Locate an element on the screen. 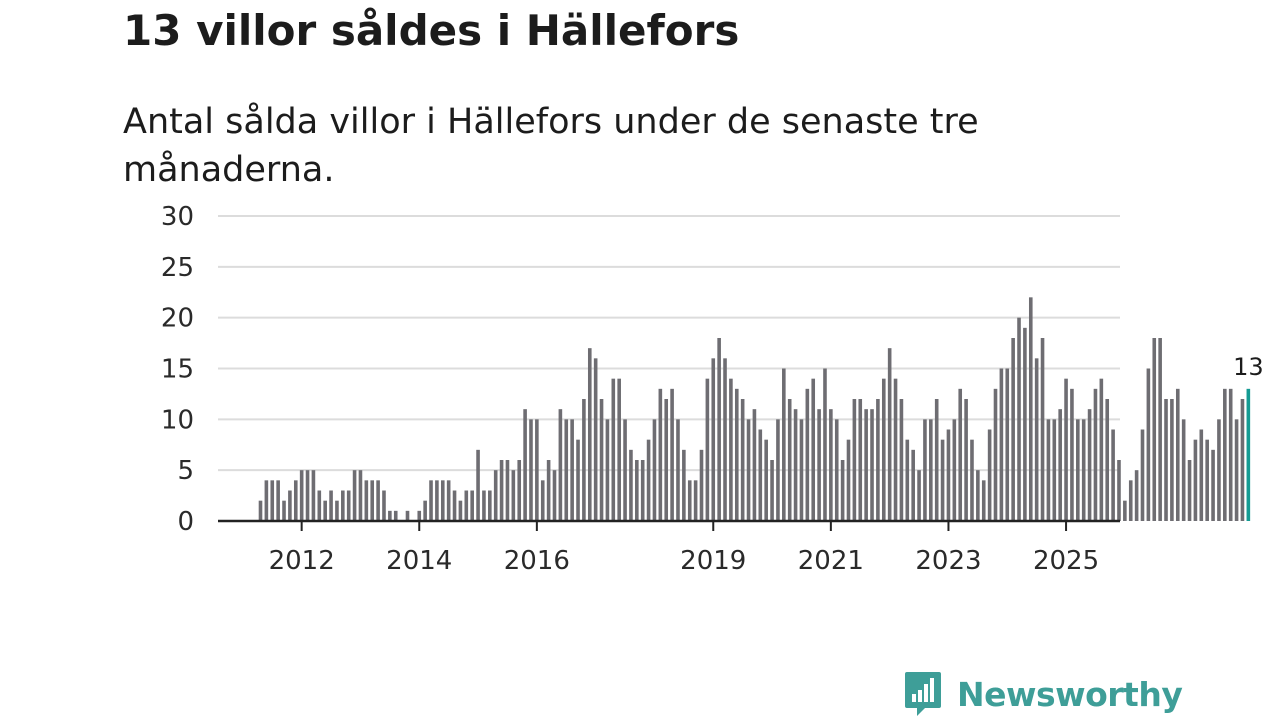 This screenshot has height=720, width=1280. x-tick-label: 2025 is located at coordinates (1066, 561).